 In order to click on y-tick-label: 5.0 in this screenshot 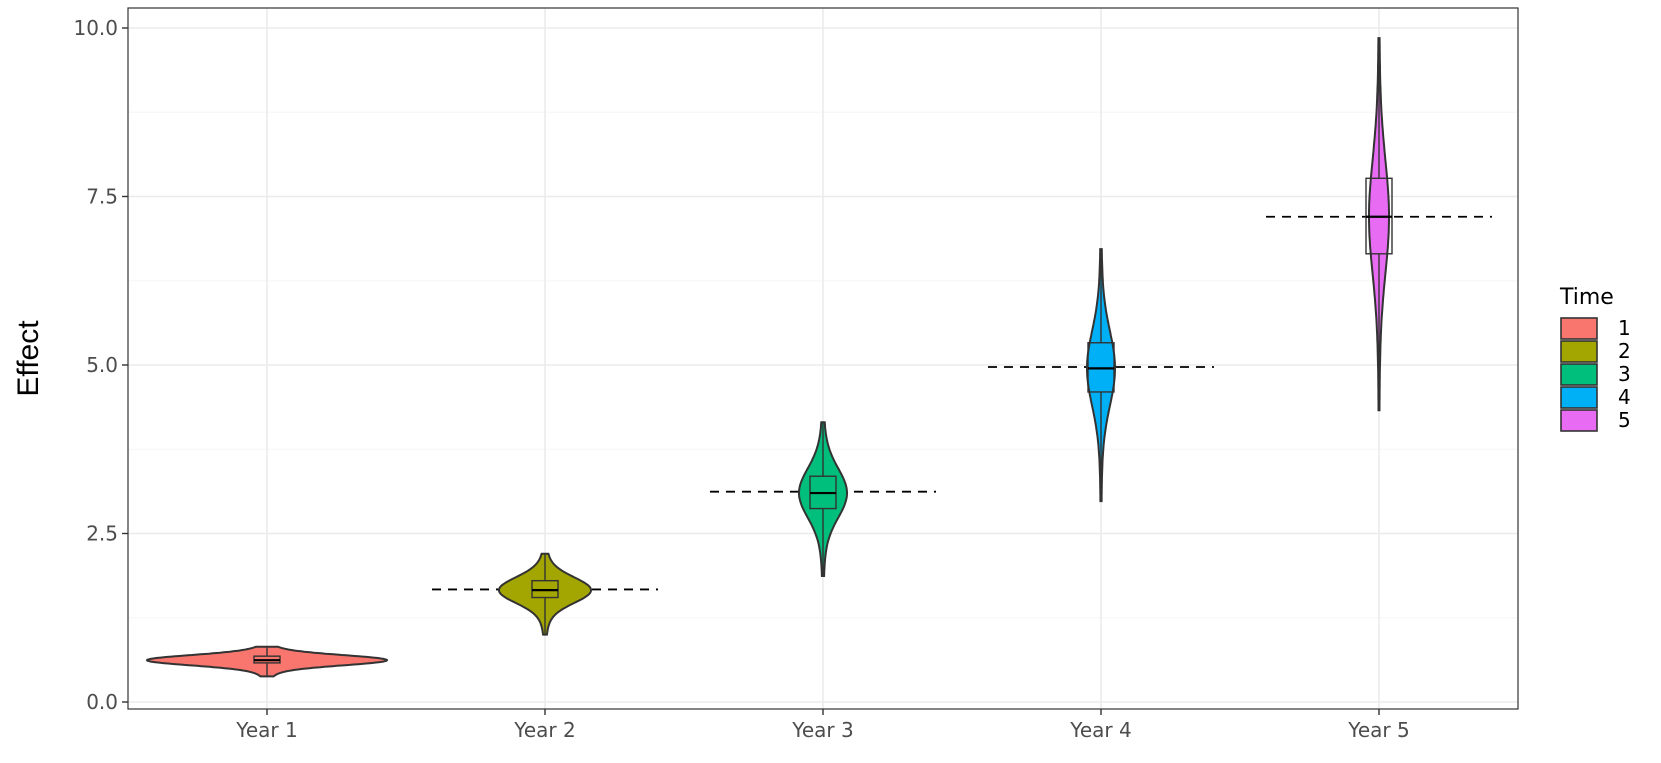, I will do `click(102, 365)`.